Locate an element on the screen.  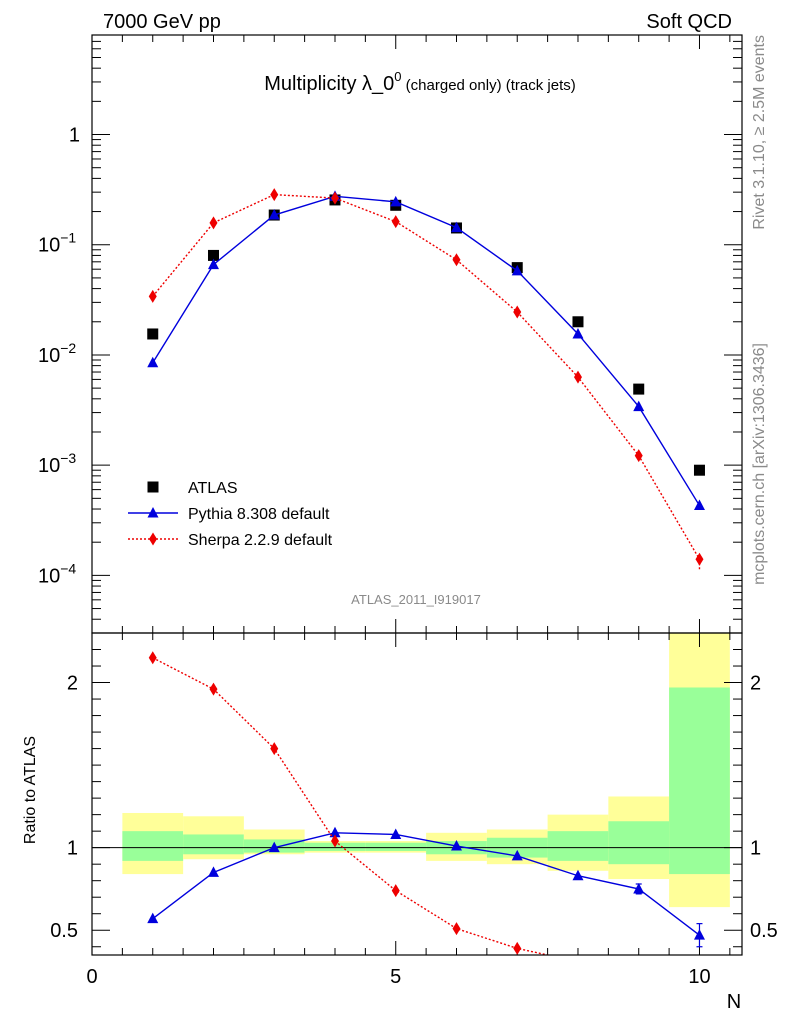
y-tick-label: 10⁻² is located at coordinates (57, 353).